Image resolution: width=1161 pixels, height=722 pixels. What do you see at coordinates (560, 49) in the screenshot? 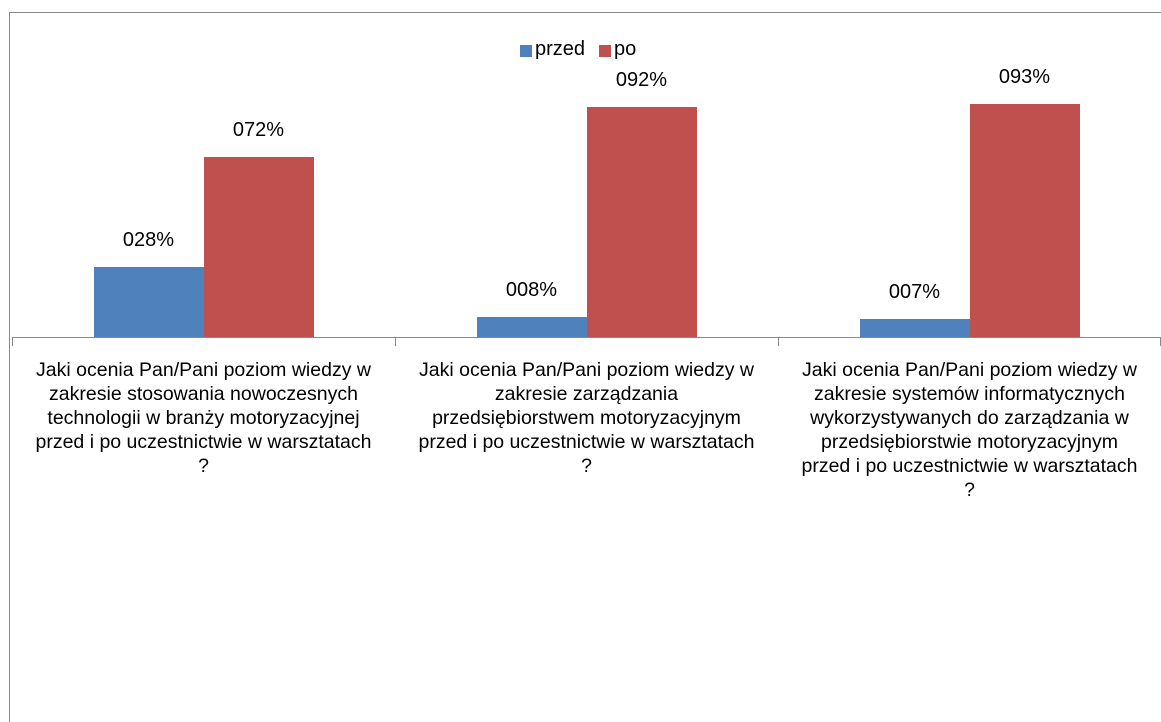
I see `legend-label: przed` at bounding box center [560, 49].